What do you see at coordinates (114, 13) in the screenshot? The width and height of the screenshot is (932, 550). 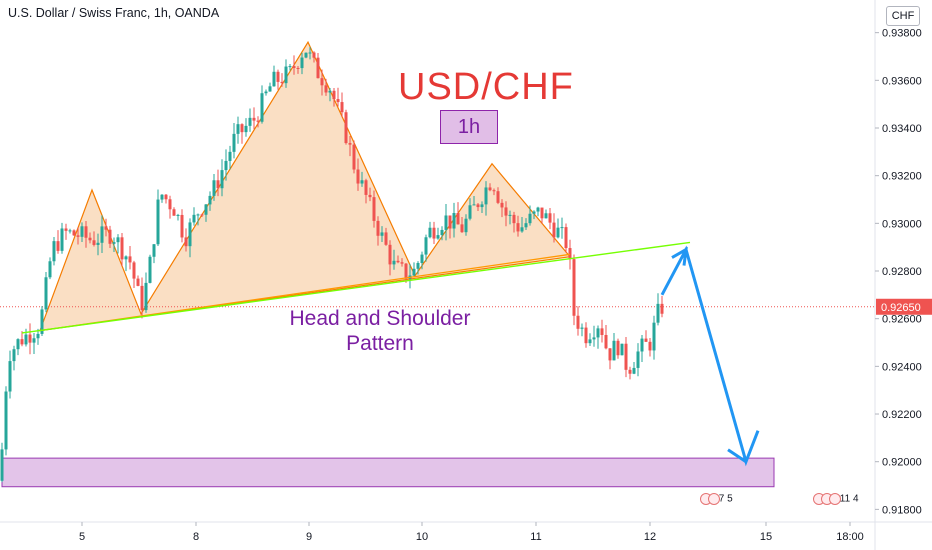 I see `symbol-title: U.S. Dollar / Swiss Franc, 1h, OANDA` at bounding box center [114, 13].